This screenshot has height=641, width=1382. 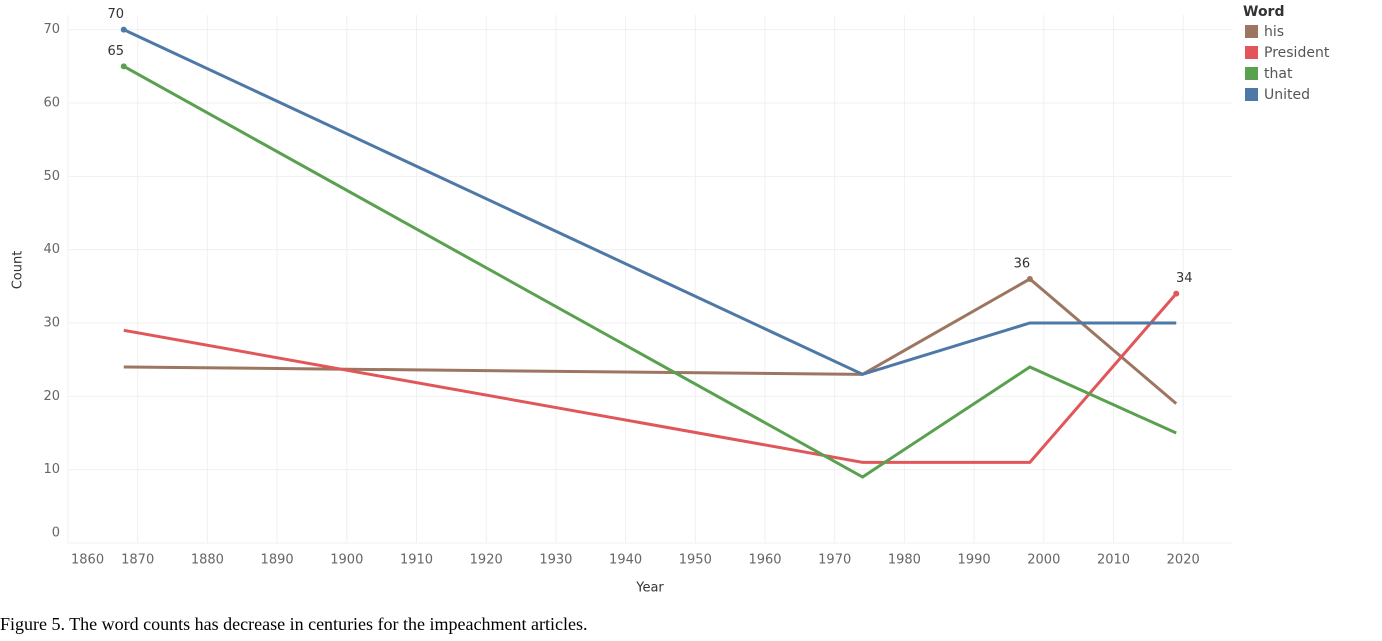 What do you see at coordinates (486, 560) in the screenshot?
I see `x-tick-label: 1920` at bounding box center [486, 560].